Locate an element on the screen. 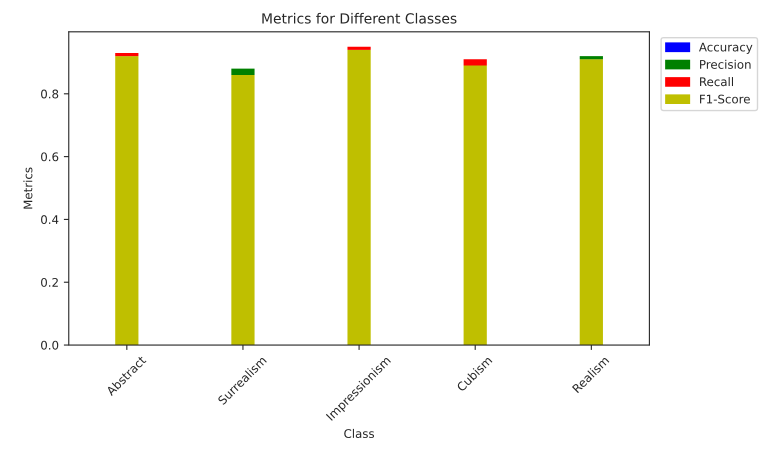 The height and width of the screenshot is (454, 764). y-tick-label: 0.8 is located at coordinates (49, 94).